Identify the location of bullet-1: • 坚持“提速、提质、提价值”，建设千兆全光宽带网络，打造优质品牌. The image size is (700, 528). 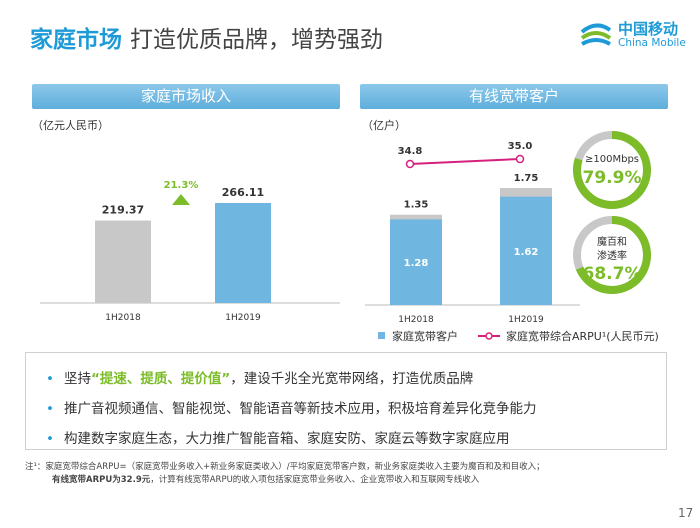
(260, 379).